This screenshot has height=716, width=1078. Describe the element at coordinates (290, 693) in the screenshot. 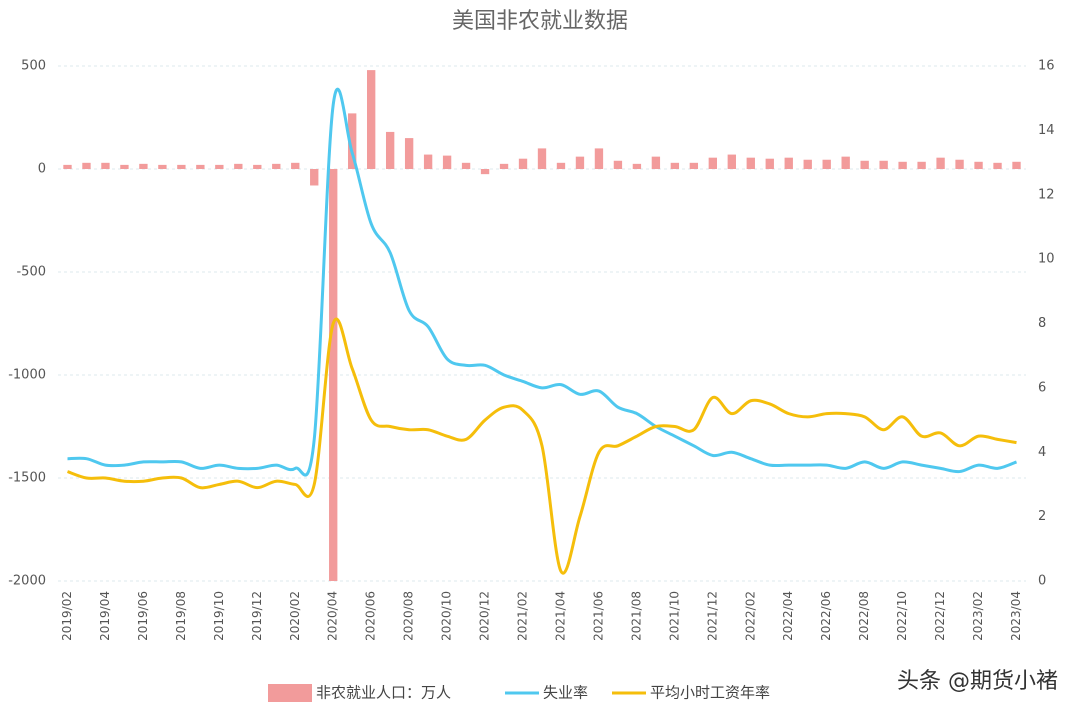

I see `legend-swatch` at that location.